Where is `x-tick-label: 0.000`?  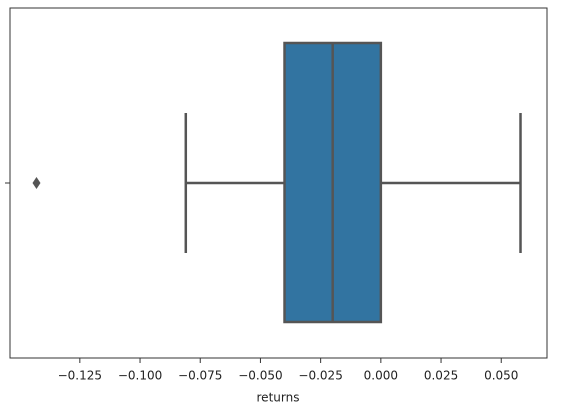
x-tick-label: 0.000 is located at coordinates (381, 376).